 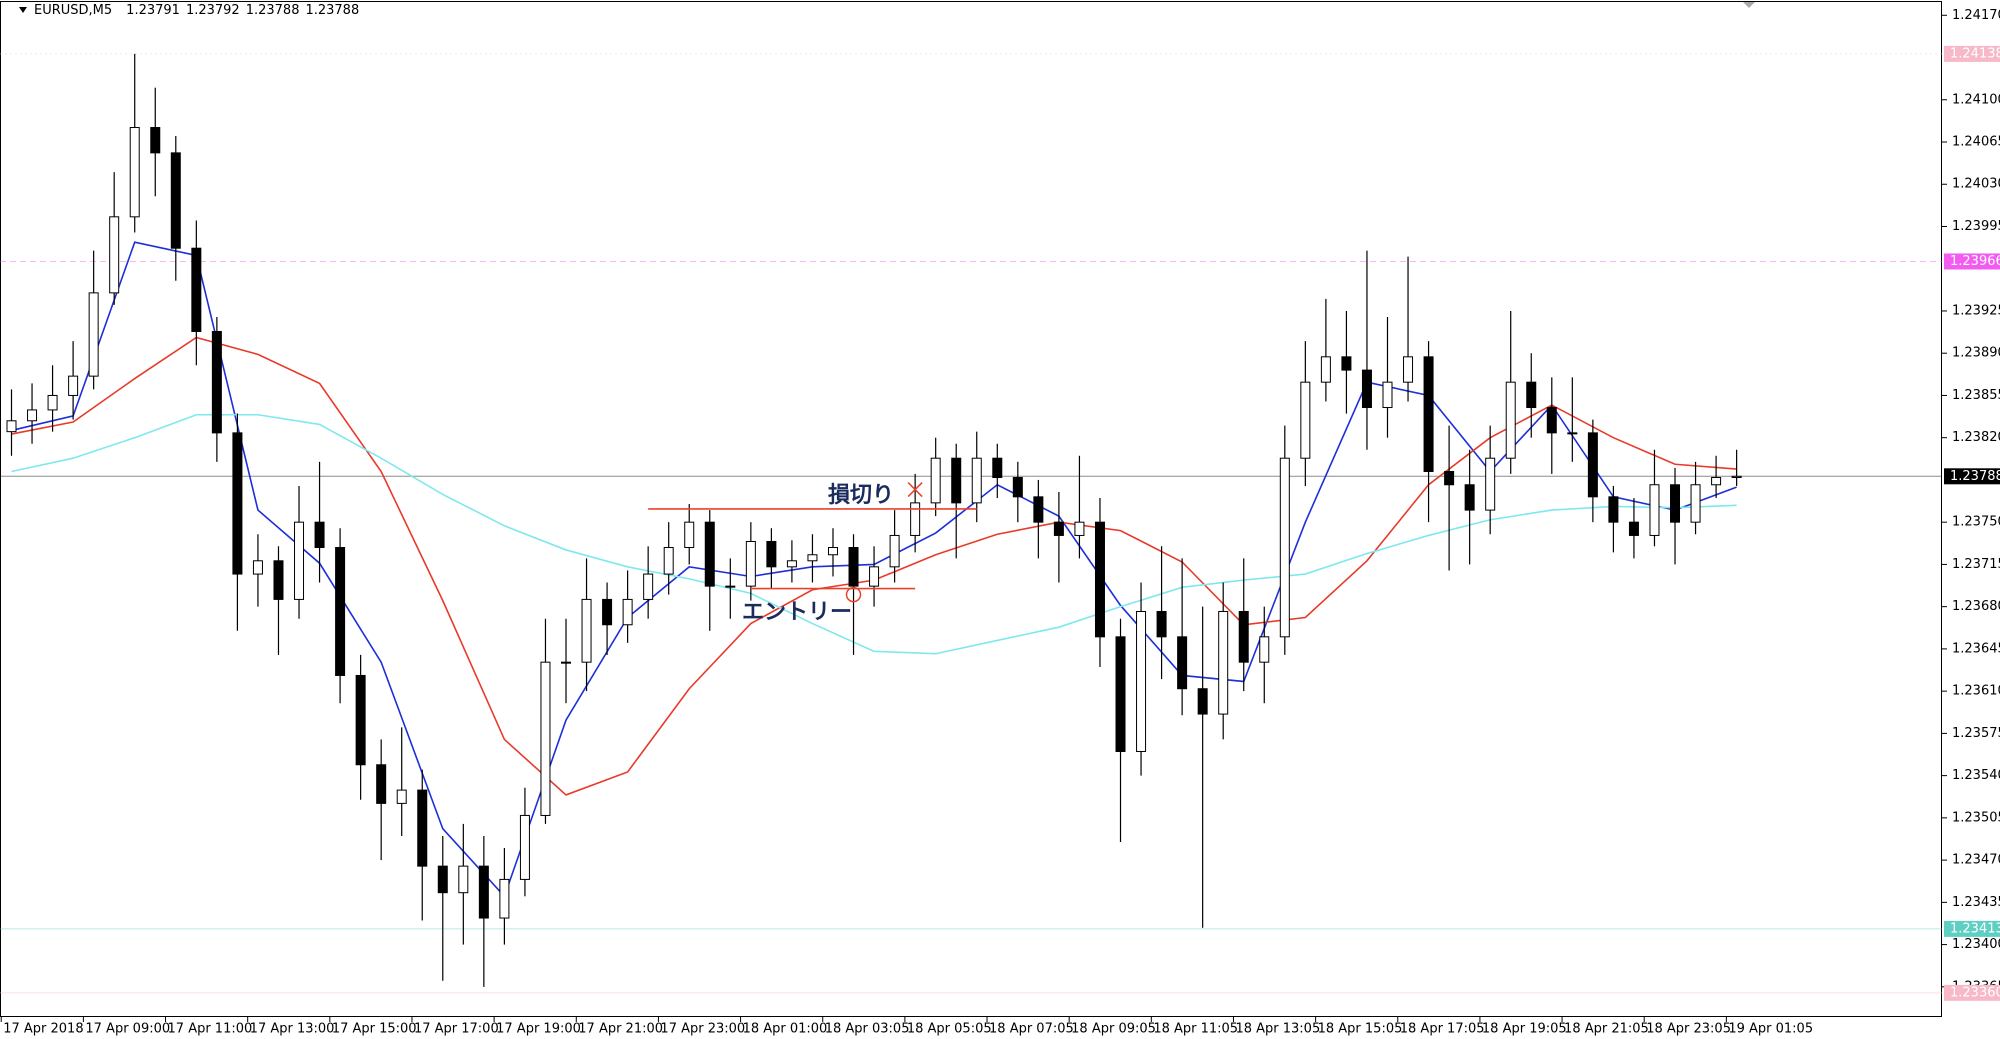 I want to click on symbol: EURUSD,M5, so click(x=73, y=10).